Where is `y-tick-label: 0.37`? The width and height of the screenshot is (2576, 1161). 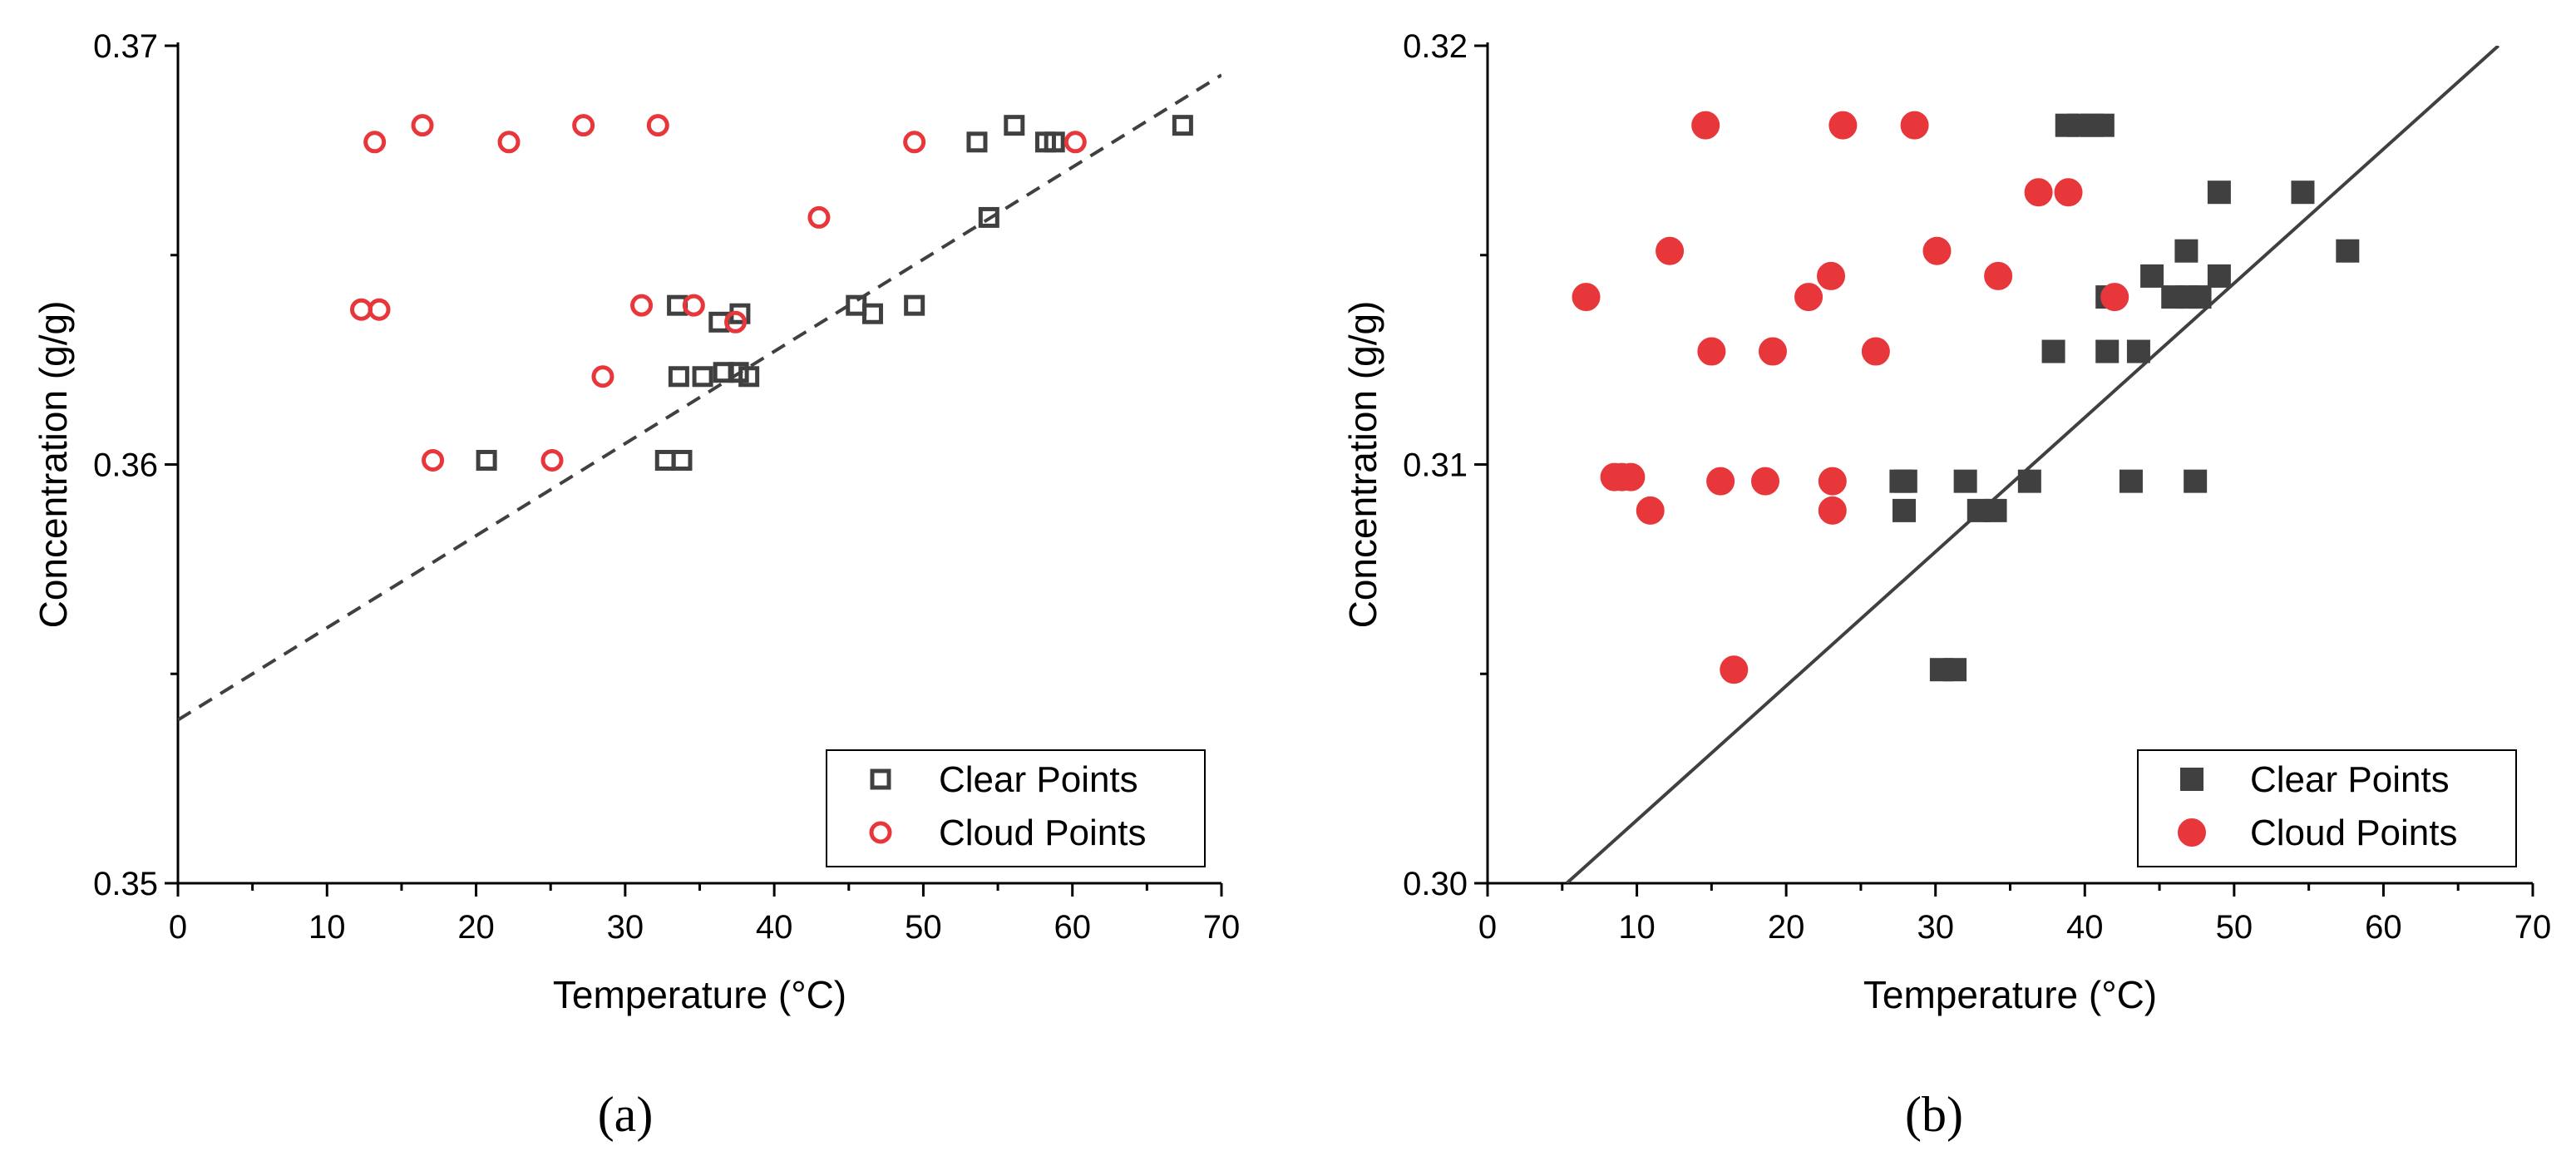
y-tick-label: 0.37 is located at coordinates (125, 46).